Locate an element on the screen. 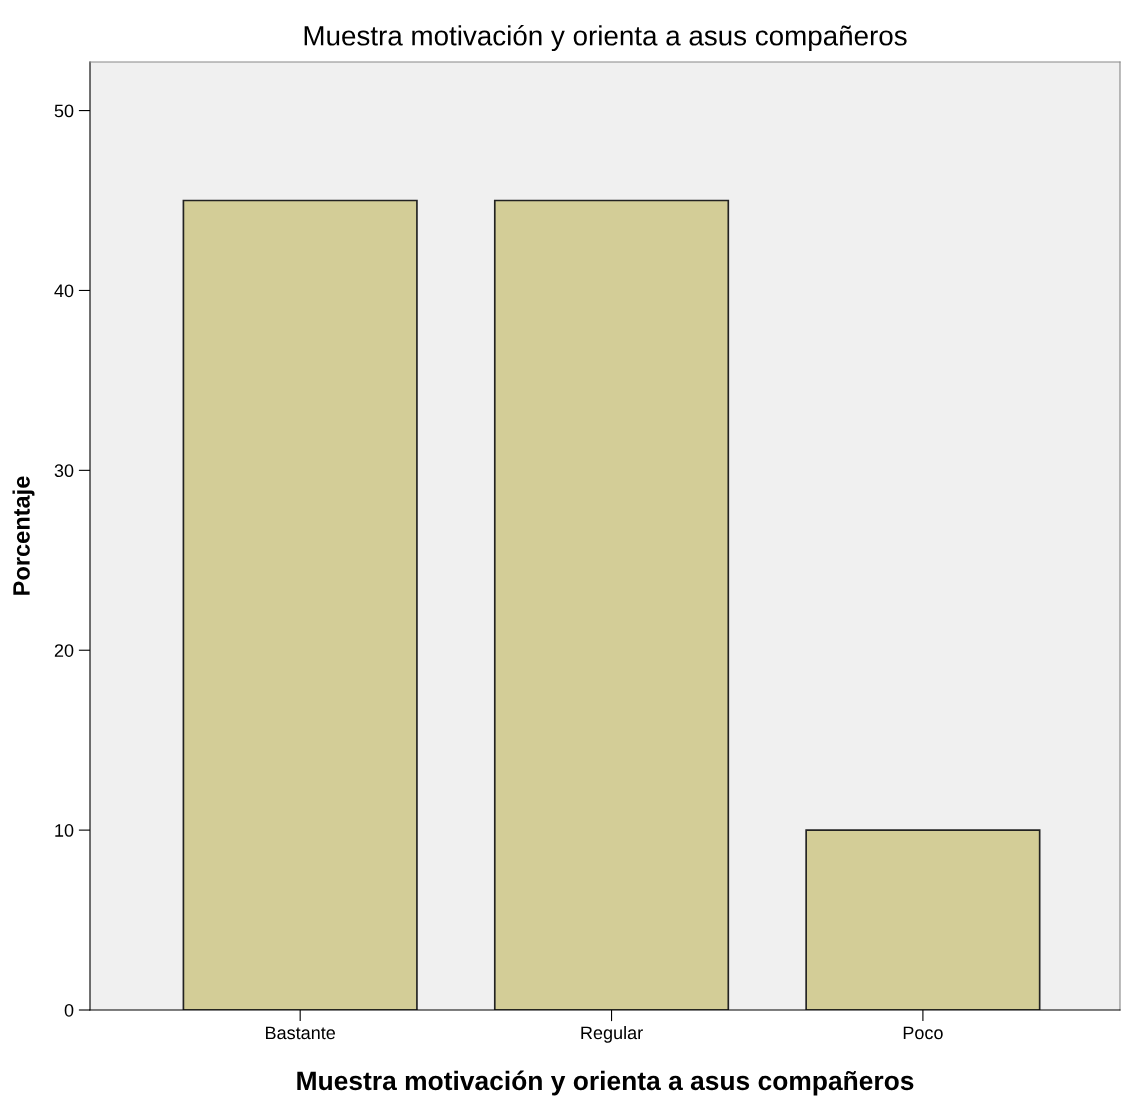 This screenshot has height=1115, width=1122. x-tick-label: Bastante is located at coordinates (301, 1033).